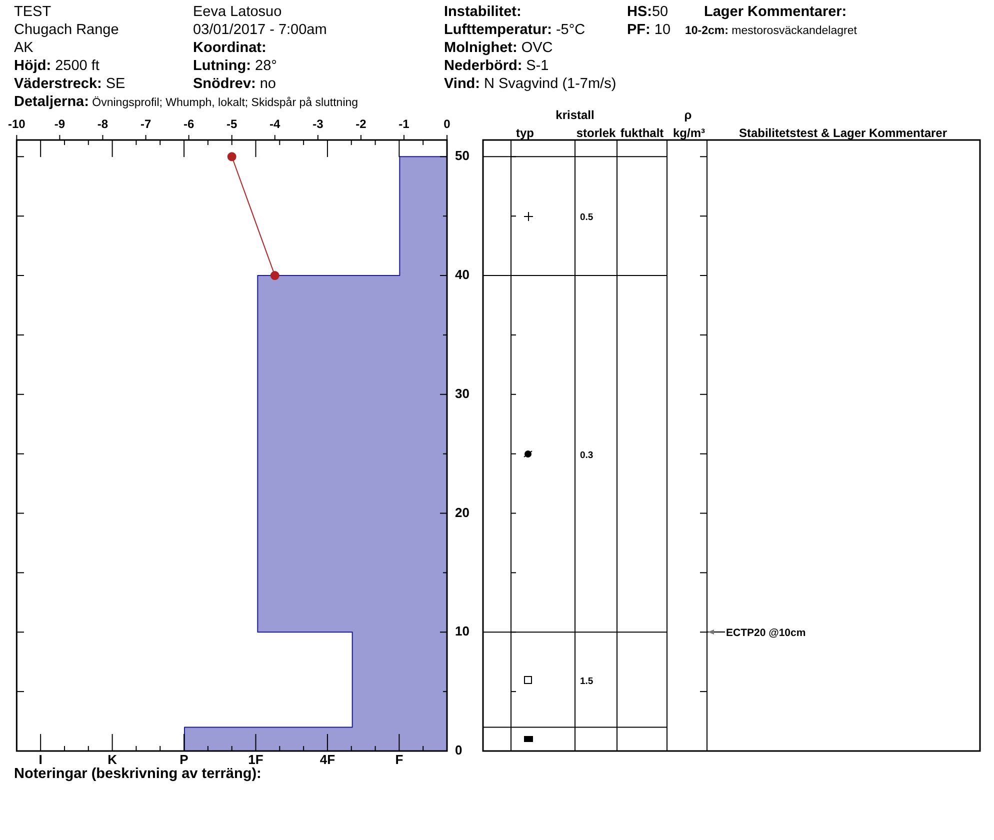  Describe the element at coordinates (771, 31) in the screenshot. I see `text: 10-2cm: mestorosväckandelagret` at that location.